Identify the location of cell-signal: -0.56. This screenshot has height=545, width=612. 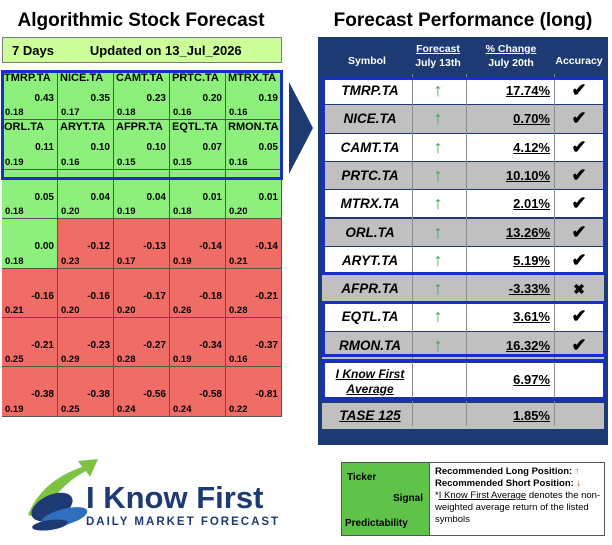
(154, 395).